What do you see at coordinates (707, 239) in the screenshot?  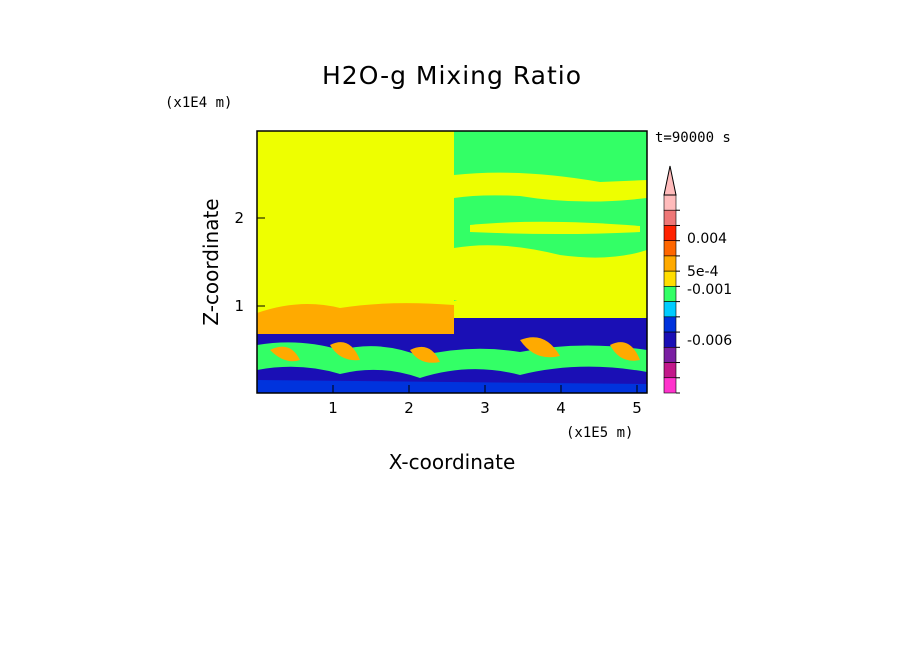 I see `colorbar-label: 0.004` at bounding box center [707, 239].